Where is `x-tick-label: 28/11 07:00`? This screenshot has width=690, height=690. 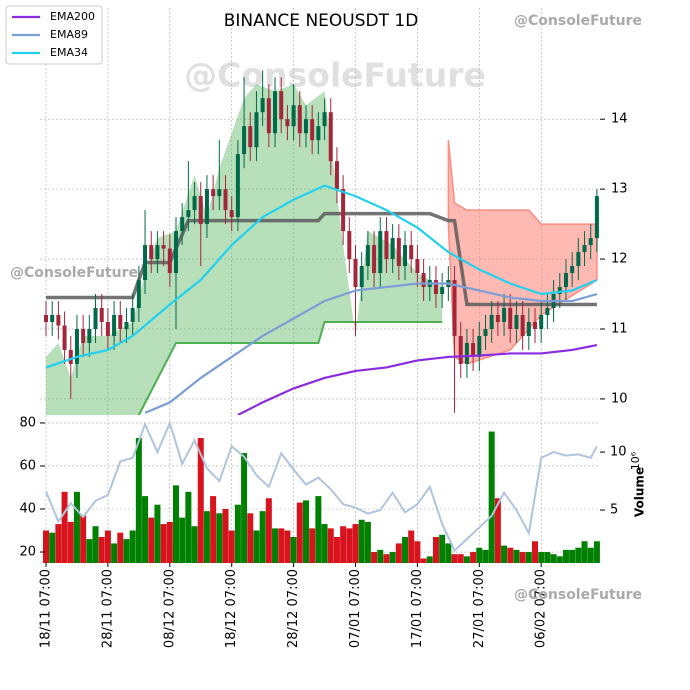 x-tick-label: 28/11 07:00 is located at coordinates (107, 608).